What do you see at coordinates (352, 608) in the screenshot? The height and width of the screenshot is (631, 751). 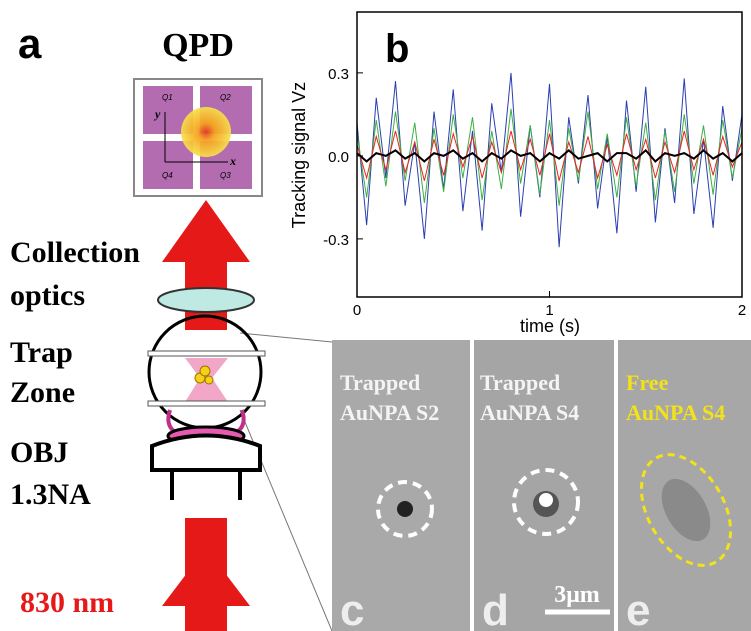 I see `panel-label: c` at bounding box center [352, 608].